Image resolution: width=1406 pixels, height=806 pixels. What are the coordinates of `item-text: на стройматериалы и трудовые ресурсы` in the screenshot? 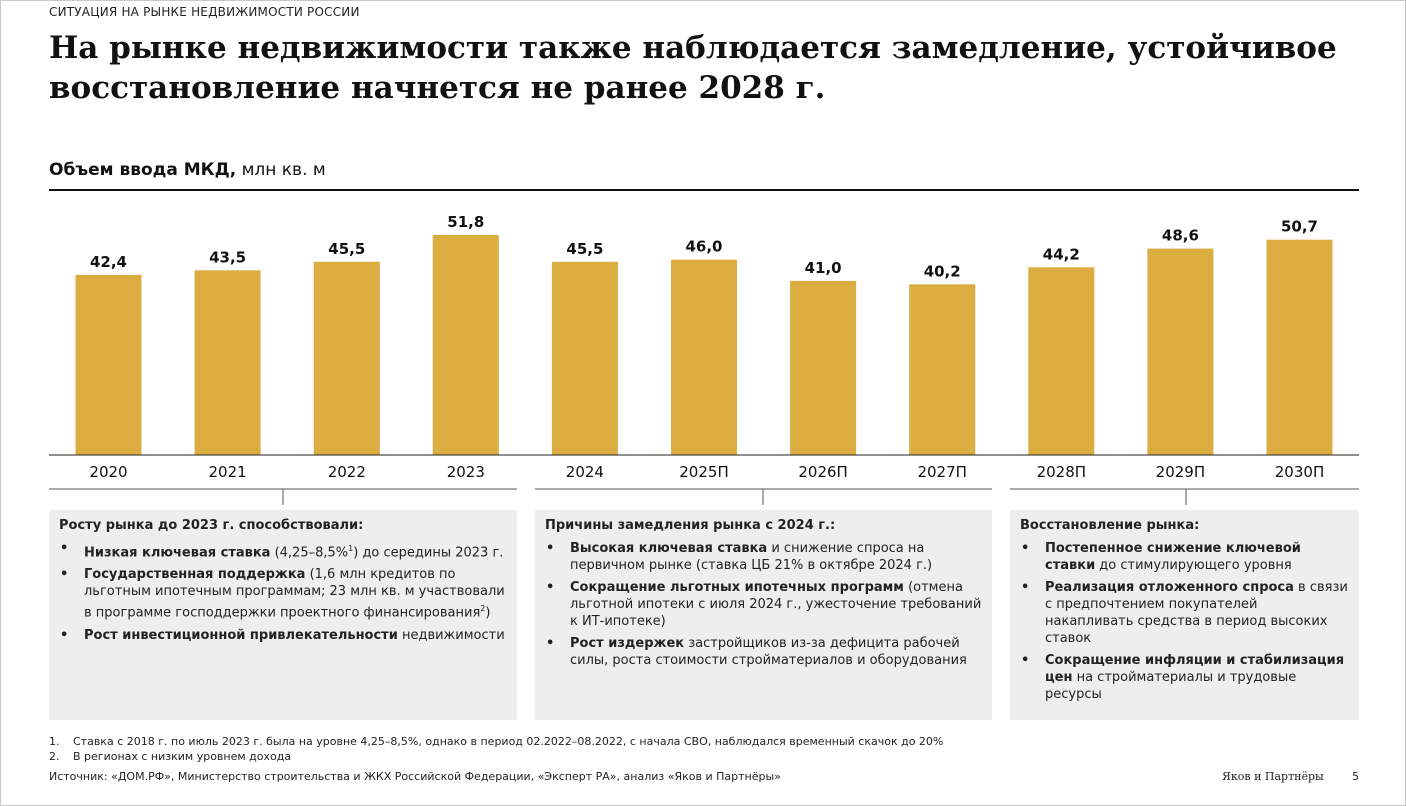 It's located at (1171, 686).